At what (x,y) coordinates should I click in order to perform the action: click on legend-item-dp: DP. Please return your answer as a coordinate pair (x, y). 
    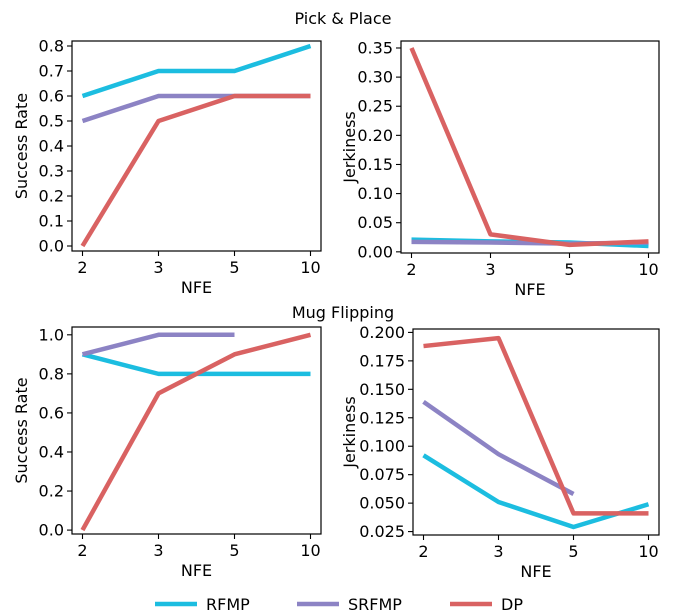
    Looking at the image, I should click on (486, 604).